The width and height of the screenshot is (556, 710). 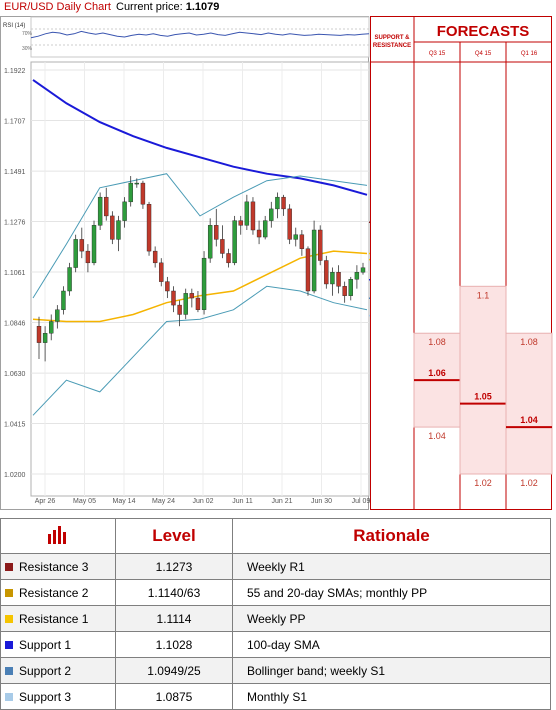 What do you see at coordinates (200, 137) in the screenshot?
I see `indicator-line-100-day-sma` at bounding box center [200, 137].